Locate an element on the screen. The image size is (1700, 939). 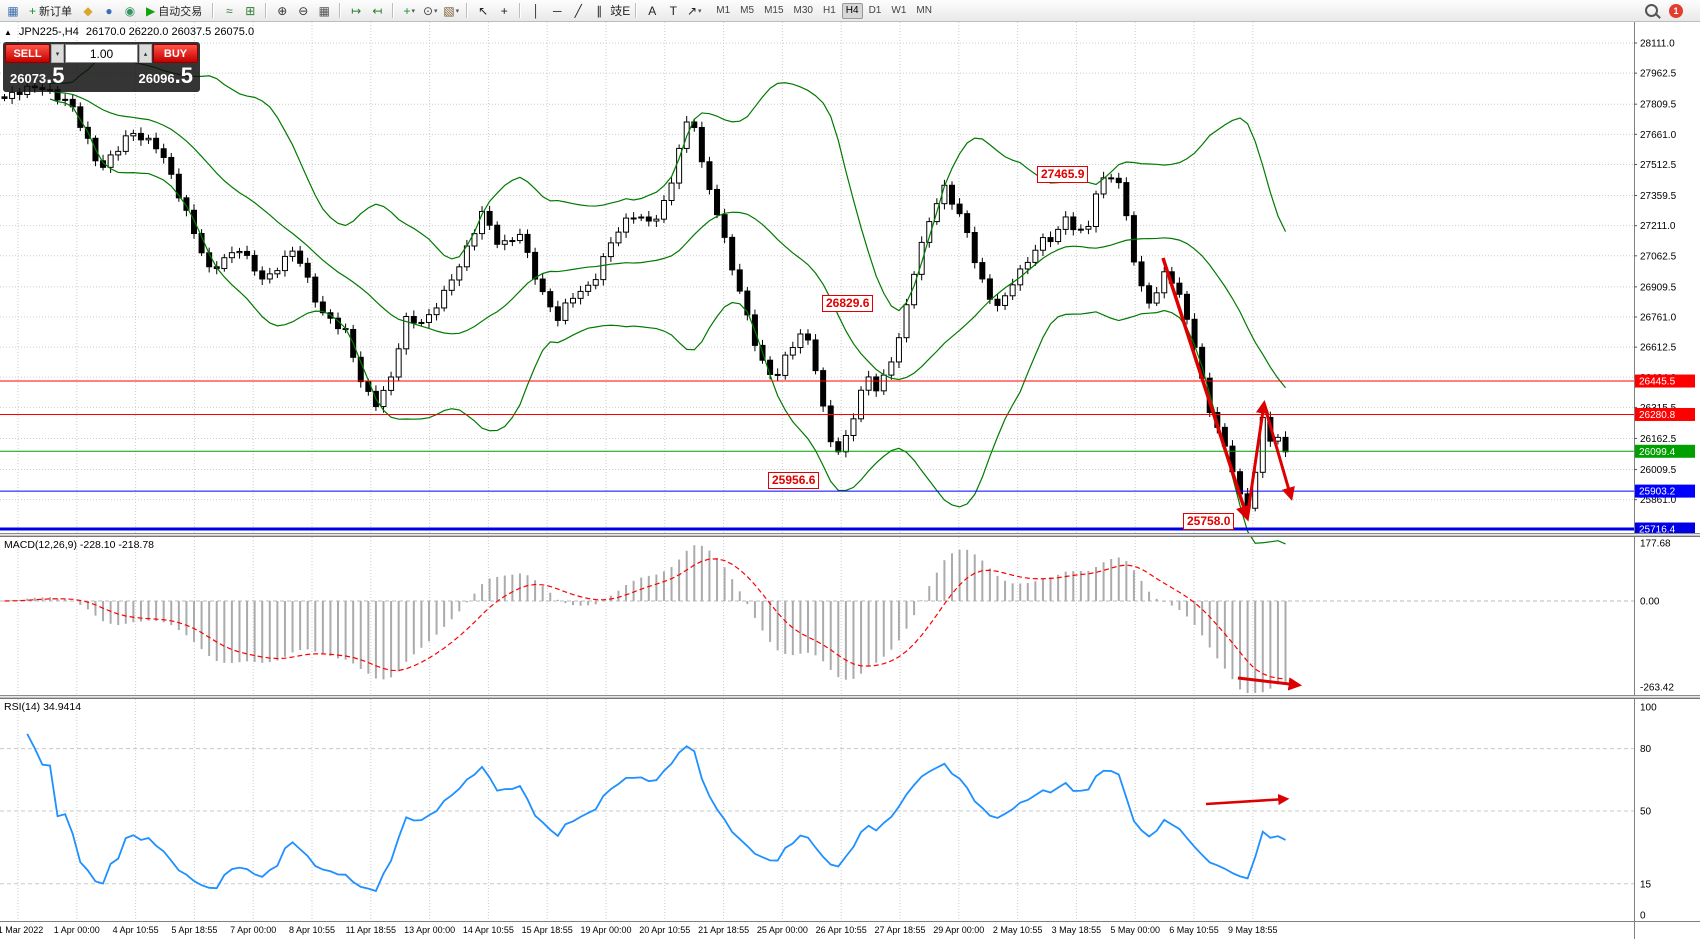
oneclick-collapse-icon: ▲ is located at coordinates (8, 32).